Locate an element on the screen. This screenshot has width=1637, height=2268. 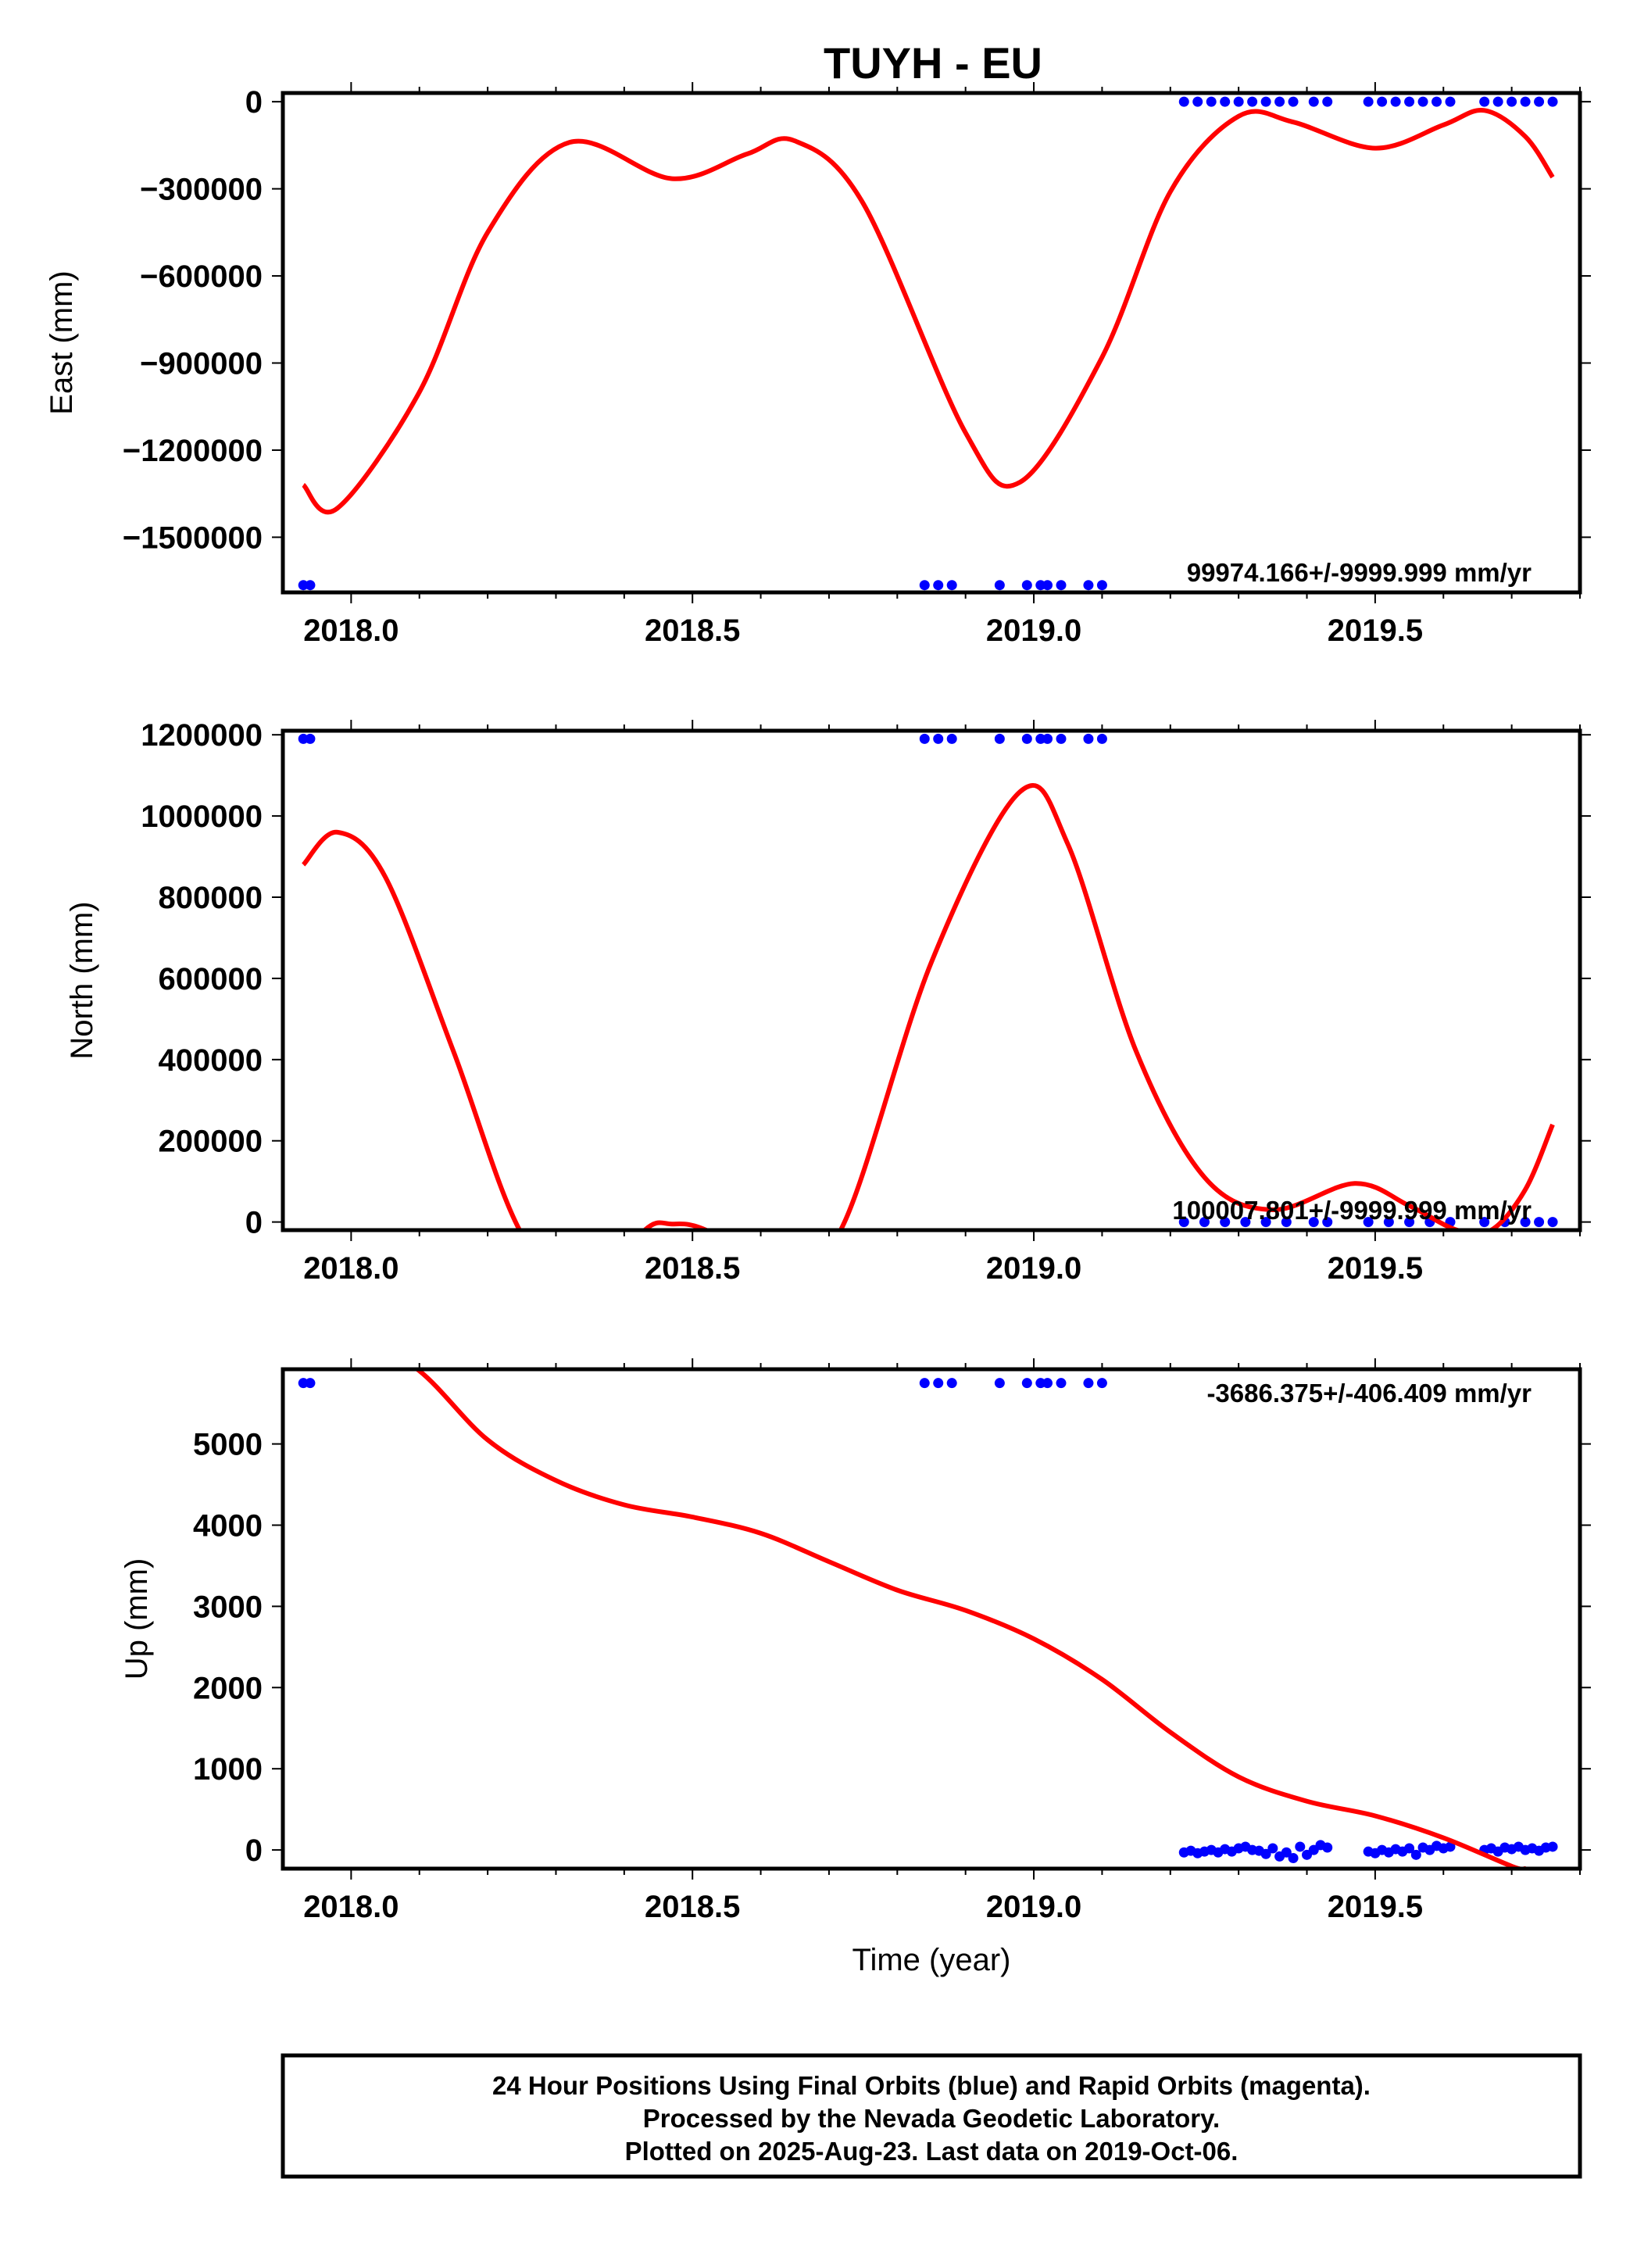
y-axis-label: East (mm) is located at coordinates (62, 342).